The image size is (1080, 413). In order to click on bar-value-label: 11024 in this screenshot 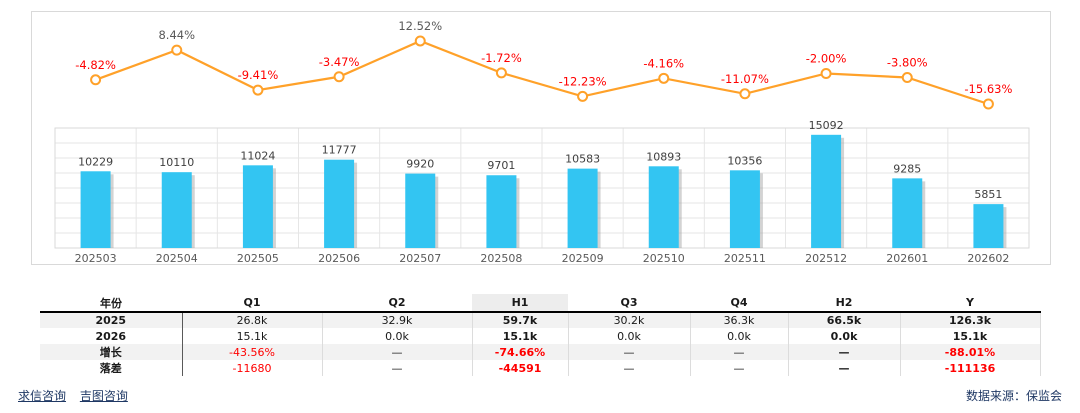, I will do `click(257, 155)`.